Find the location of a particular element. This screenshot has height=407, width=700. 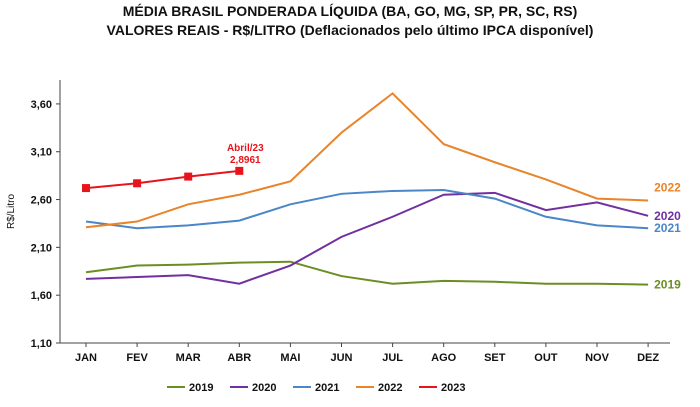

x-tick-label: NOV is located at coordinates (597, 358).